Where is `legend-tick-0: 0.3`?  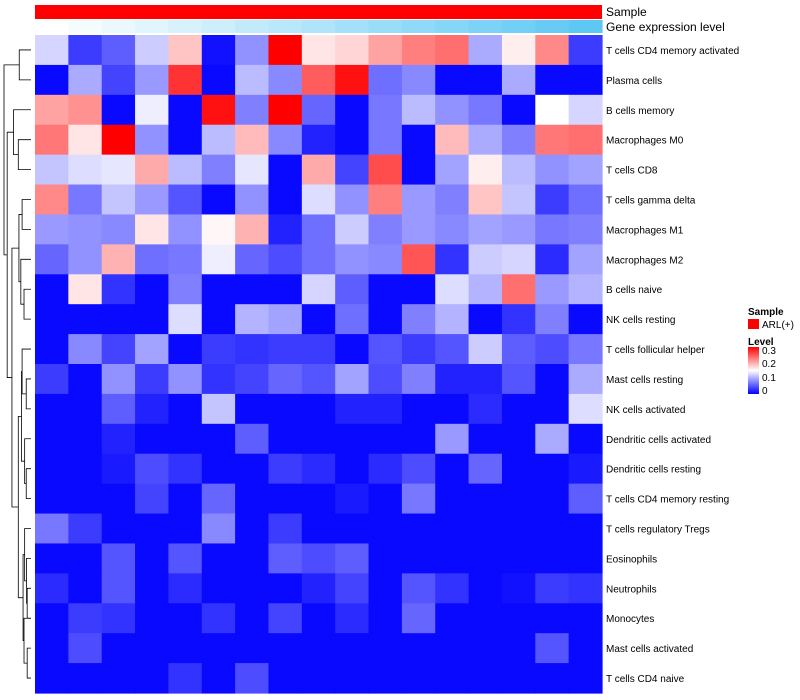 legend-tick-0: 0.3 is located at coordinates (769, 351).